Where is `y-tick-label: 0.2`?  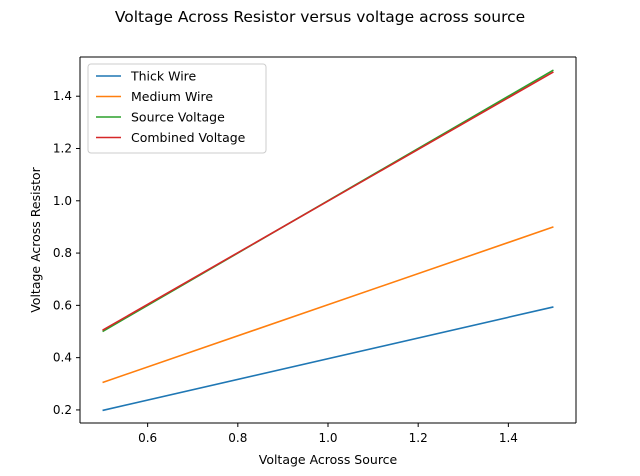
y-tick-label: 0.2 is located at coordinates (62, 410).